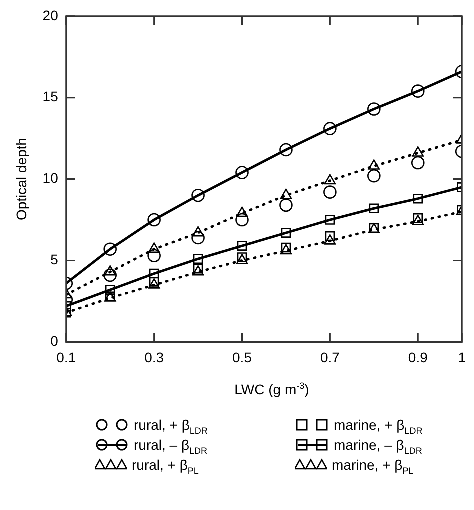  Describe the element at coordinates (66, 357) in the screenshot. I see `x-tick-label: 0.1` at that location.